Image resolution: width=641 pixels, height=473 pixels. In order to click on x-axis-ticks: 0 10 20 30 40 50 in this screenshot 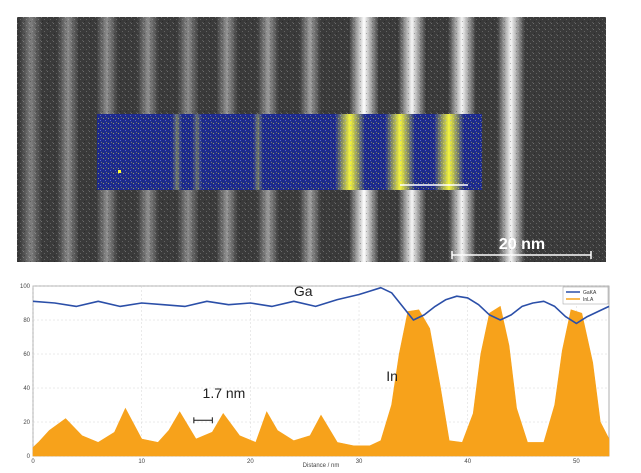, I will do `click(305, 462)`.